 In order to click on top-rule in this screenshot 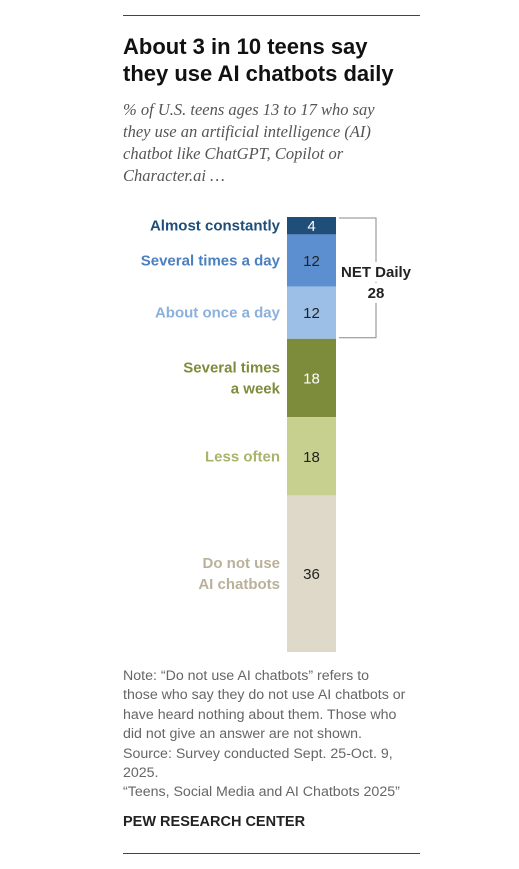, I will do `click(271, 15)`.